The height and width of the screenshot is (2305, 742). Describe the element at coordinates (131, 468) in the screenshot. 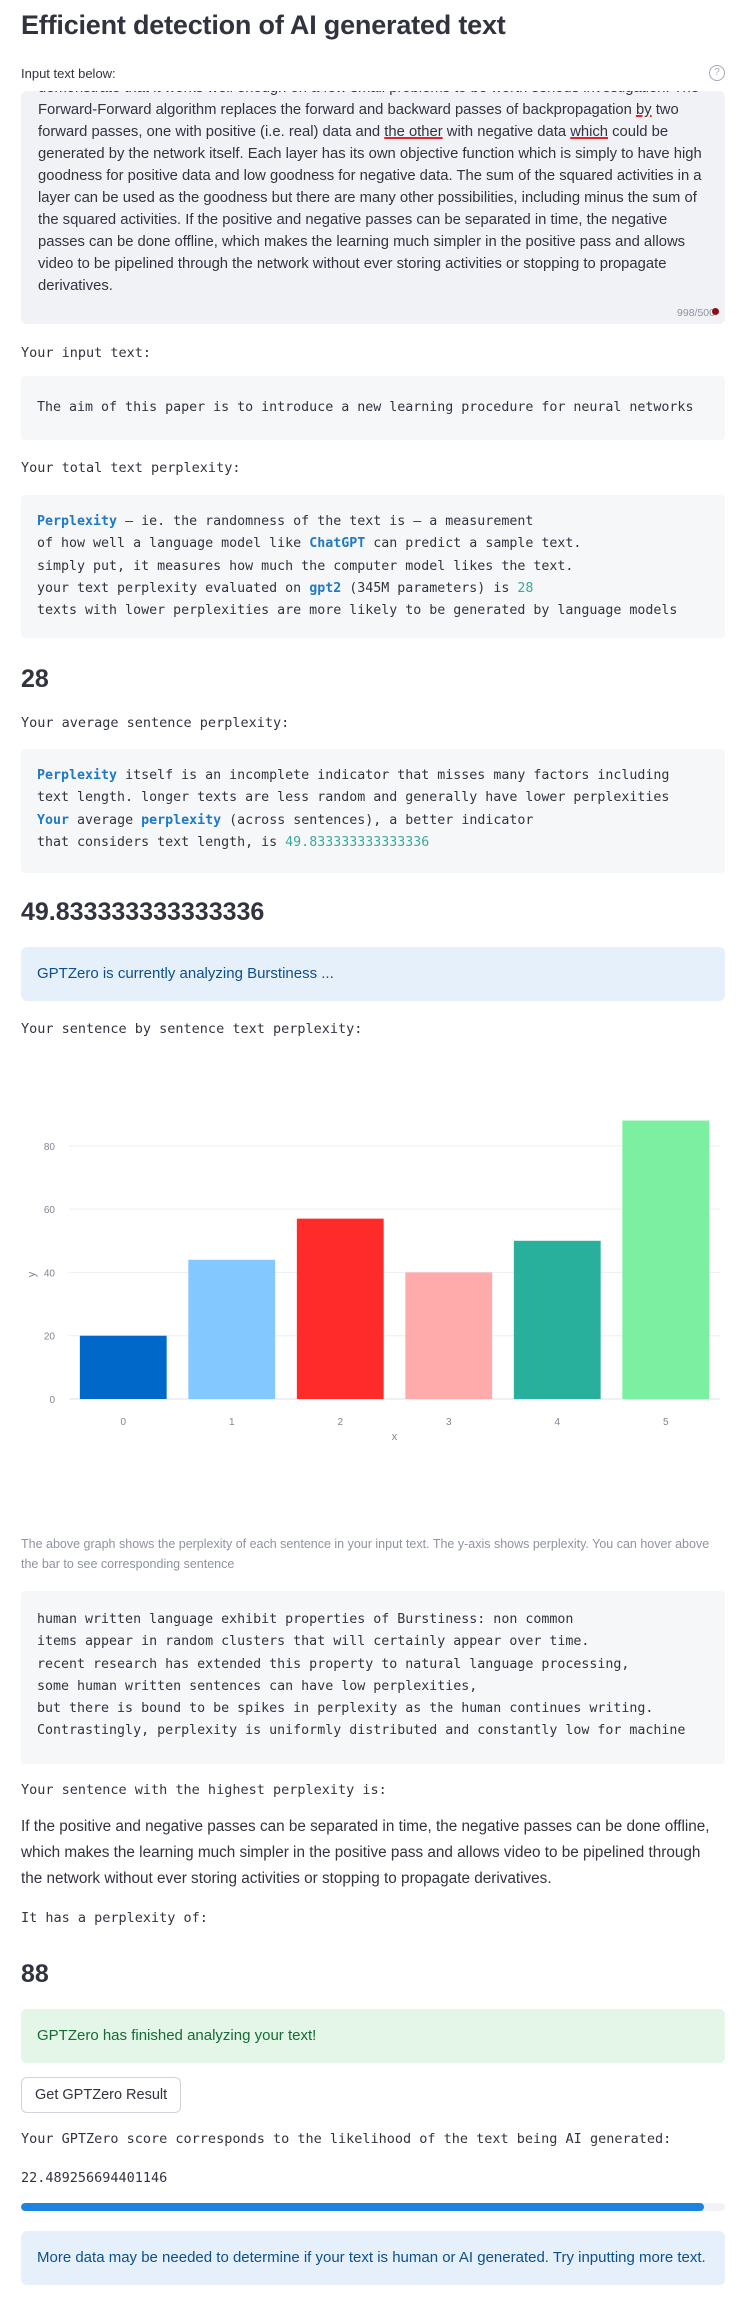

I see `total-perplexity-label: Your total text perplexity:` at that location.